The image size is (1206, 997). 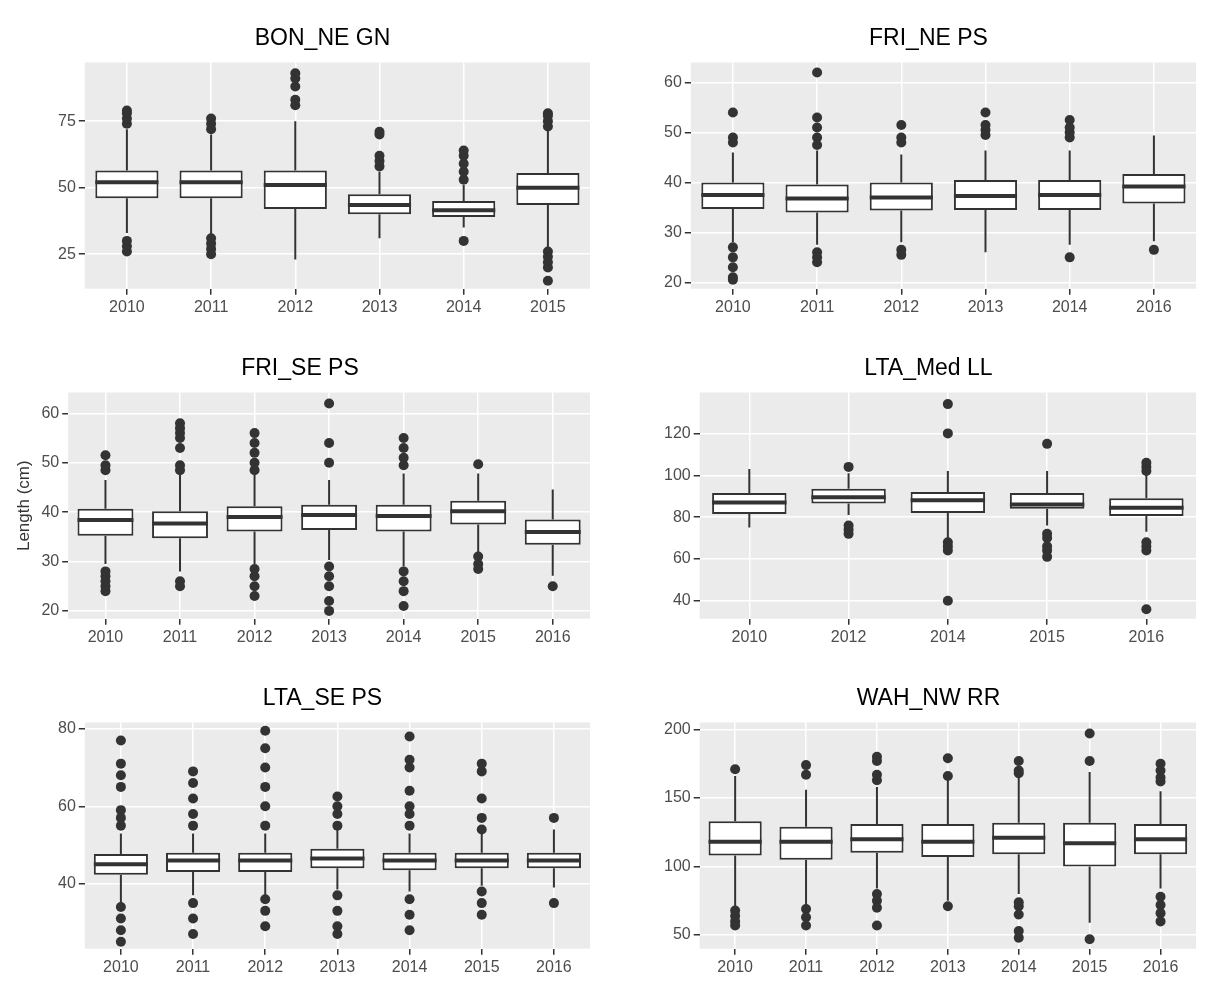 What do you see at coordinates (928, 697) in the screenshot?
I see `chart-title: WAH_NW RR` at bounding box center [928, 697].